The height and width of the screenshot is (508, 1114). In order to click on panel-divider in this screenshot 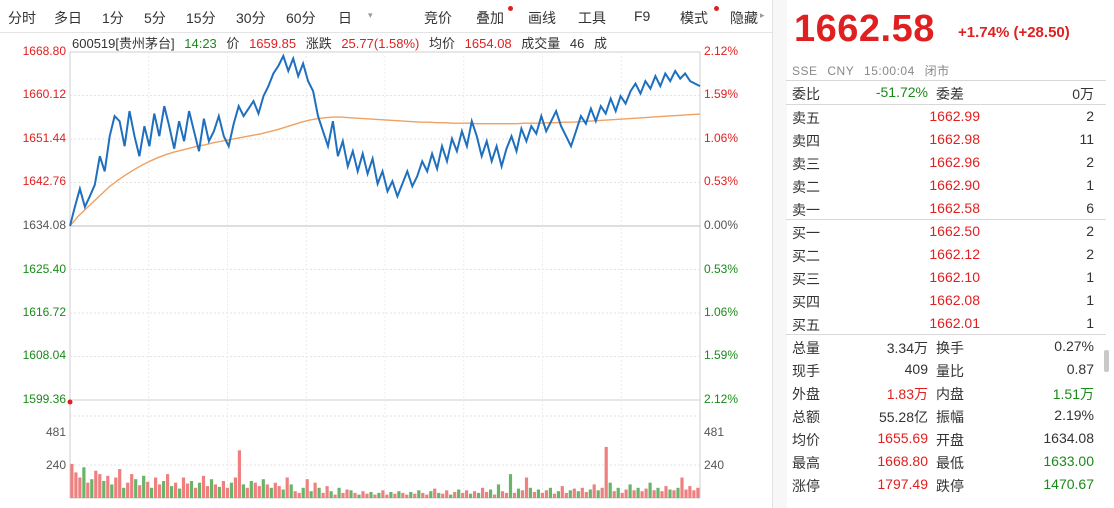, I will do `click(779, 254)`.